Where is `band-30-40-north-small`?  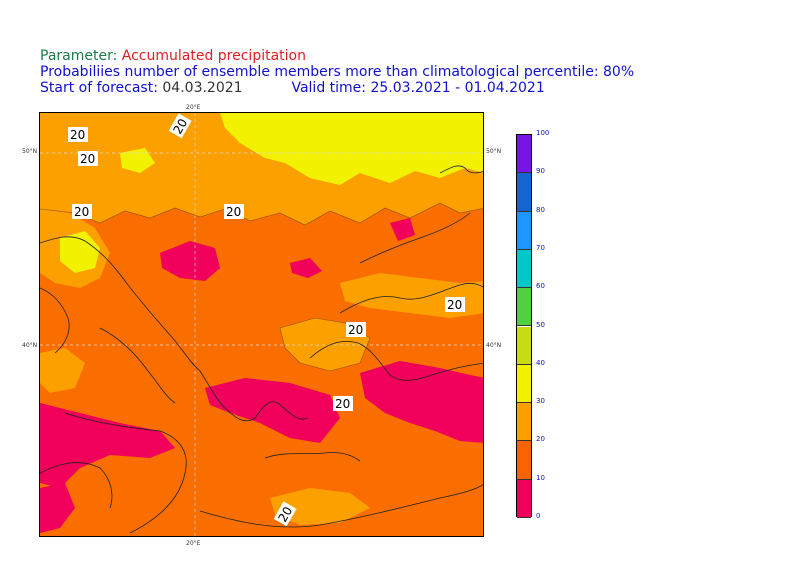
band-30-40-north-small is located at coordinates (137, 160).